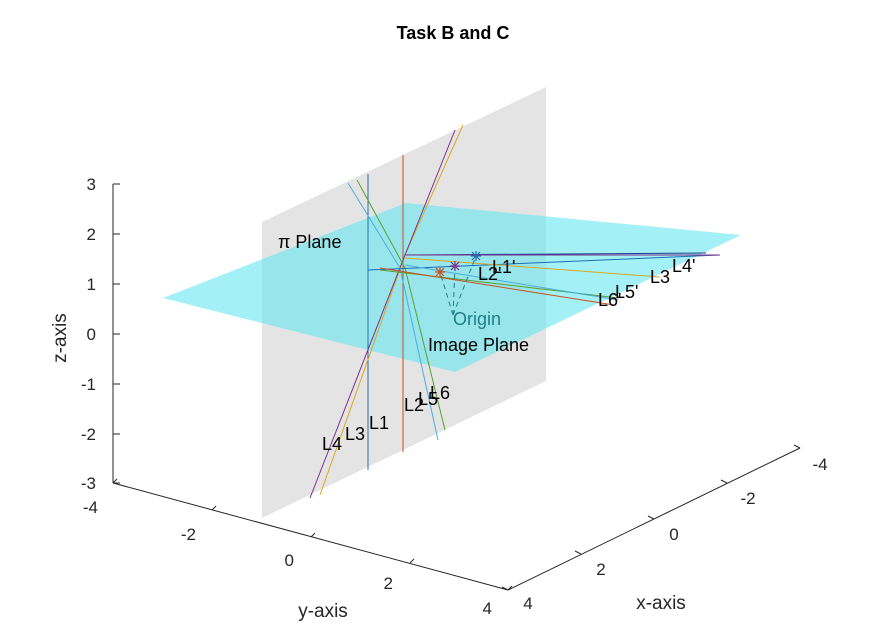 The width and height of the screenshot is (875, 628). What do you see at coordinates (355, 434) in the screenshot?
I see `label-L3: L3` at bounding box center [355, 434].